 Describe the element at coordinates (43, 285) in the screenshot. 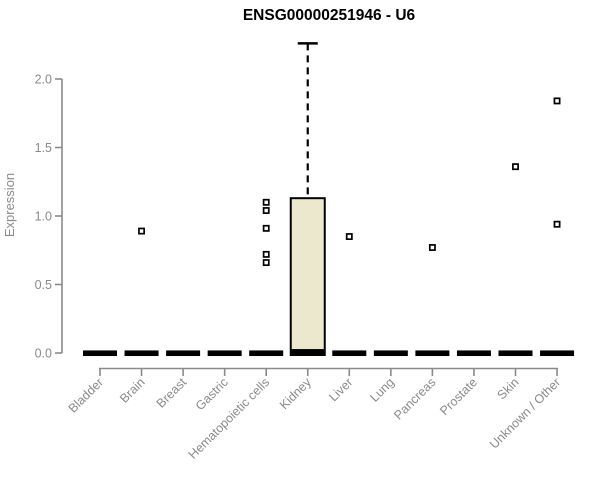

I see `y-tick-label: 0.5` at that location.